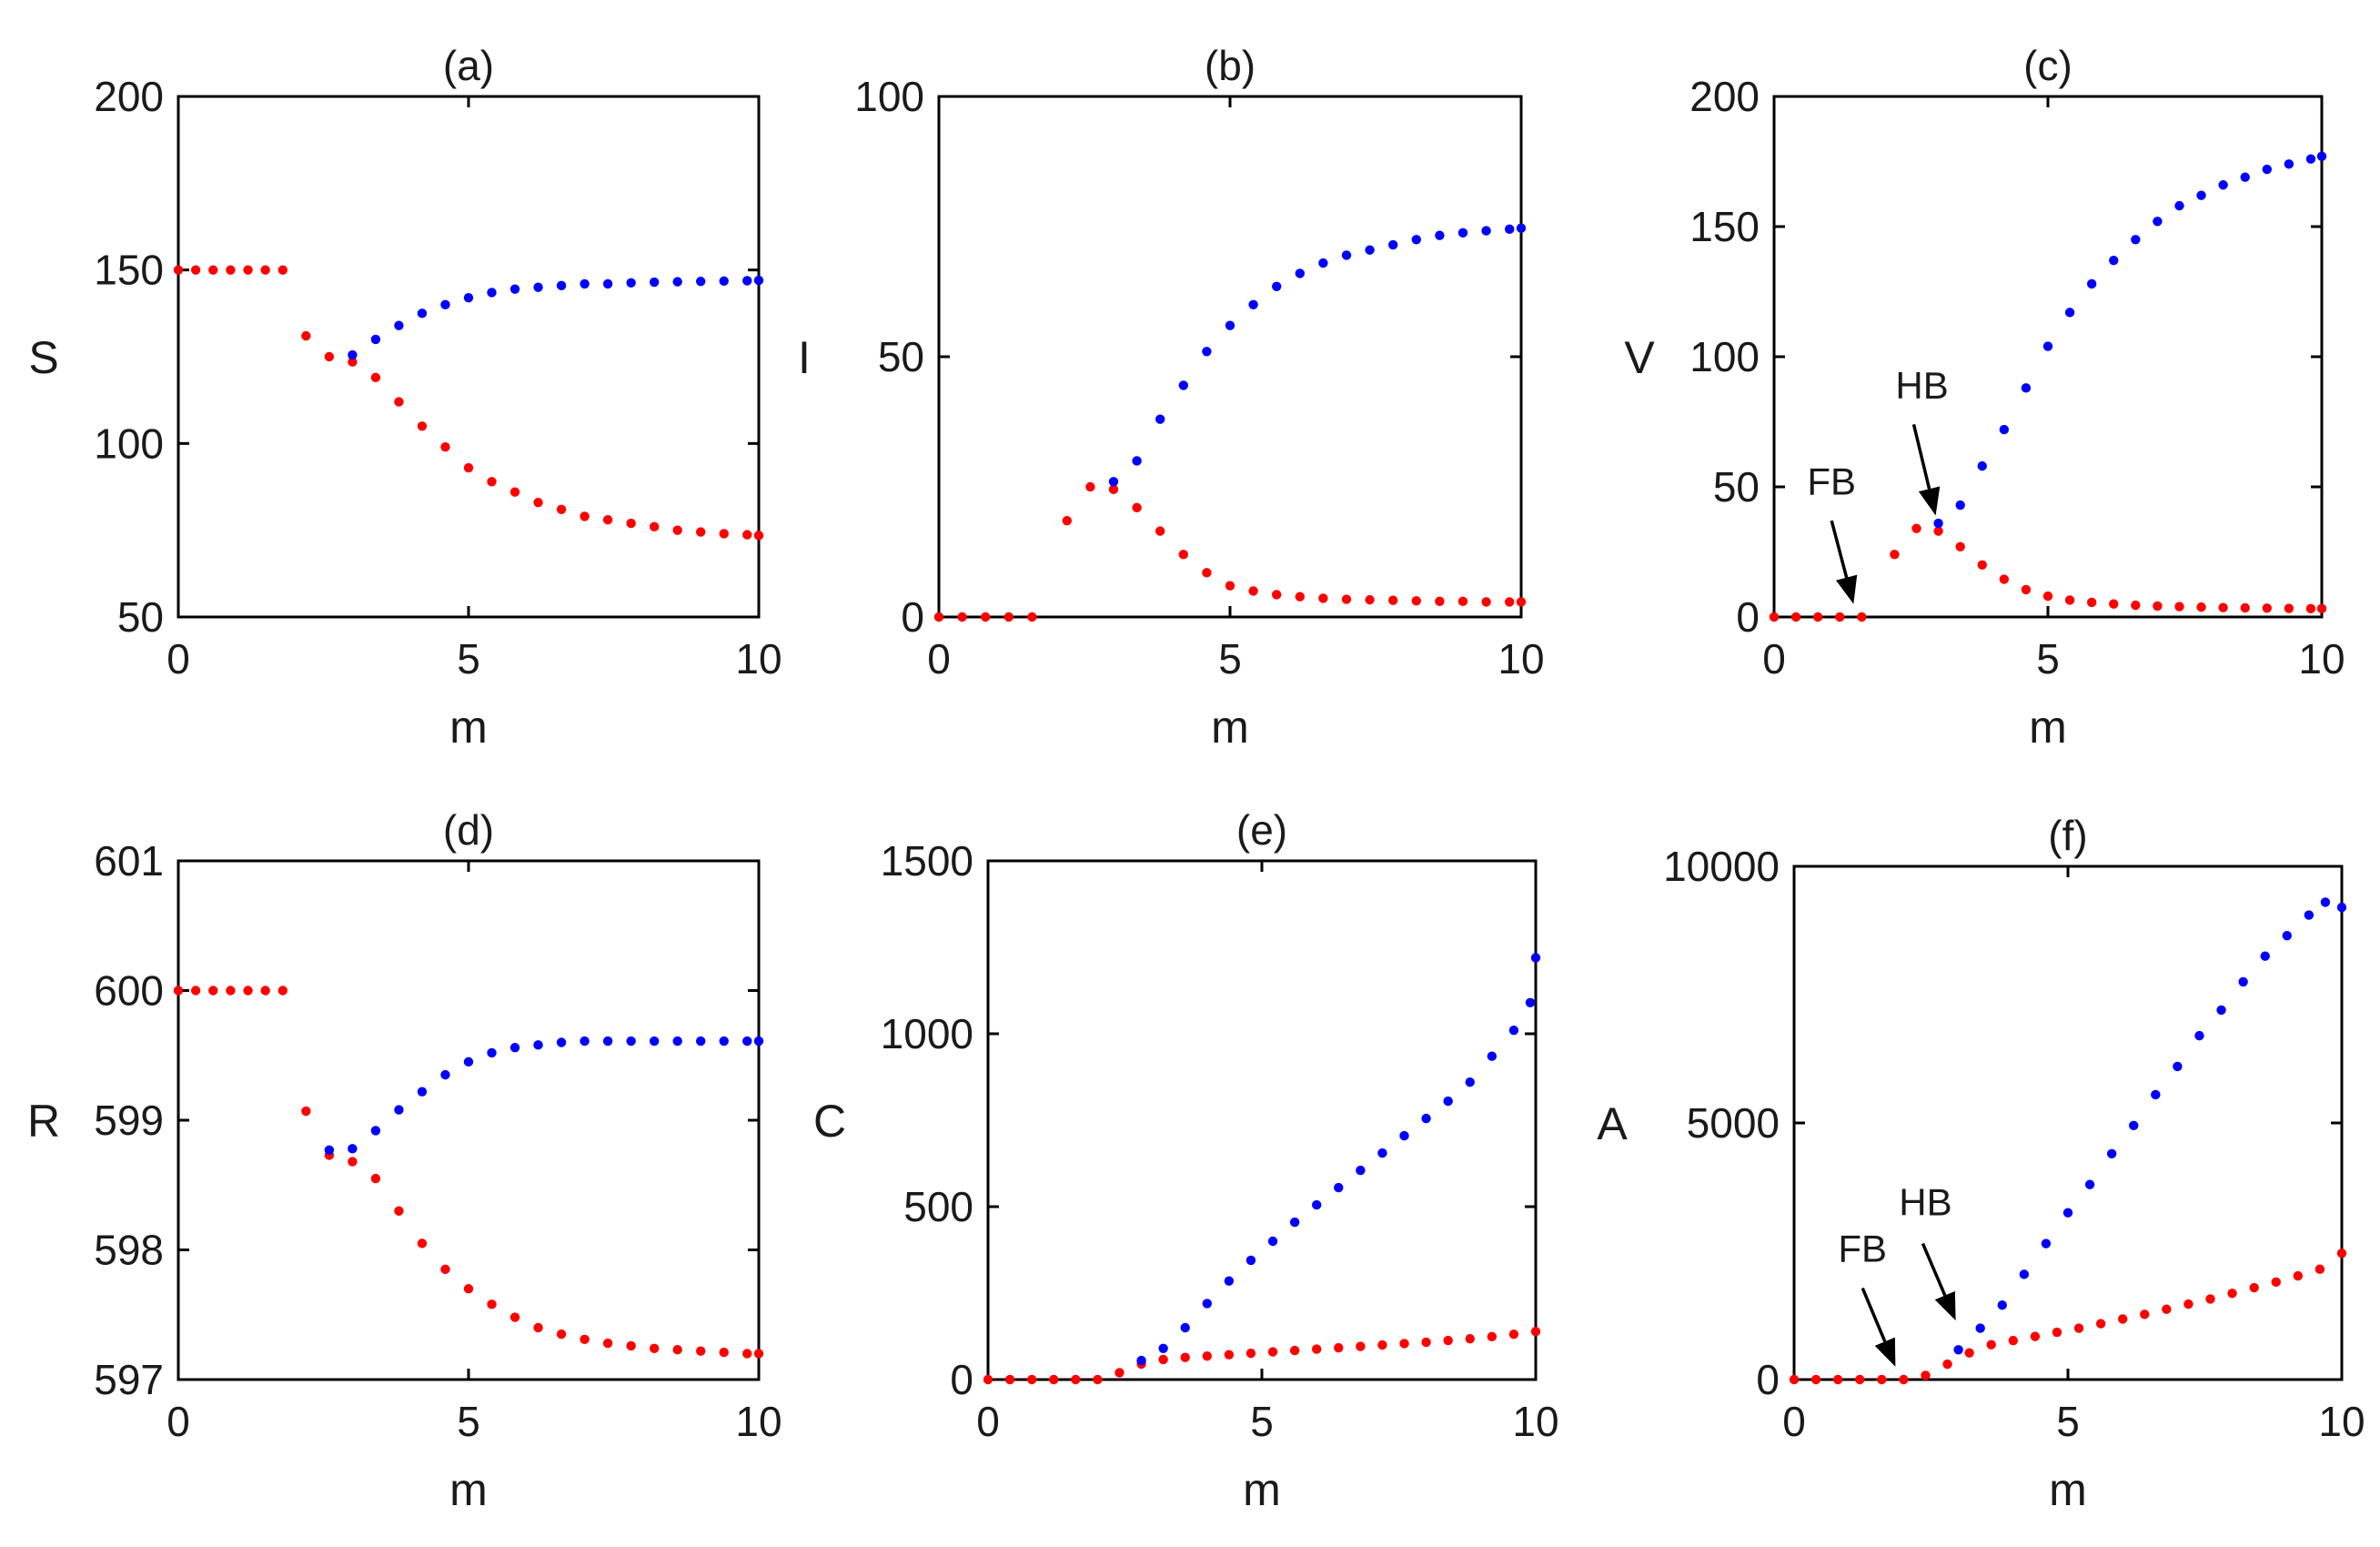 This screenshot has height=1547, width=2380. What do you see at coordinates (1929, 501) in the screenshot?
I see `panel-c-annotation-hb-arrow-head` at bounding box center [1929, 501].